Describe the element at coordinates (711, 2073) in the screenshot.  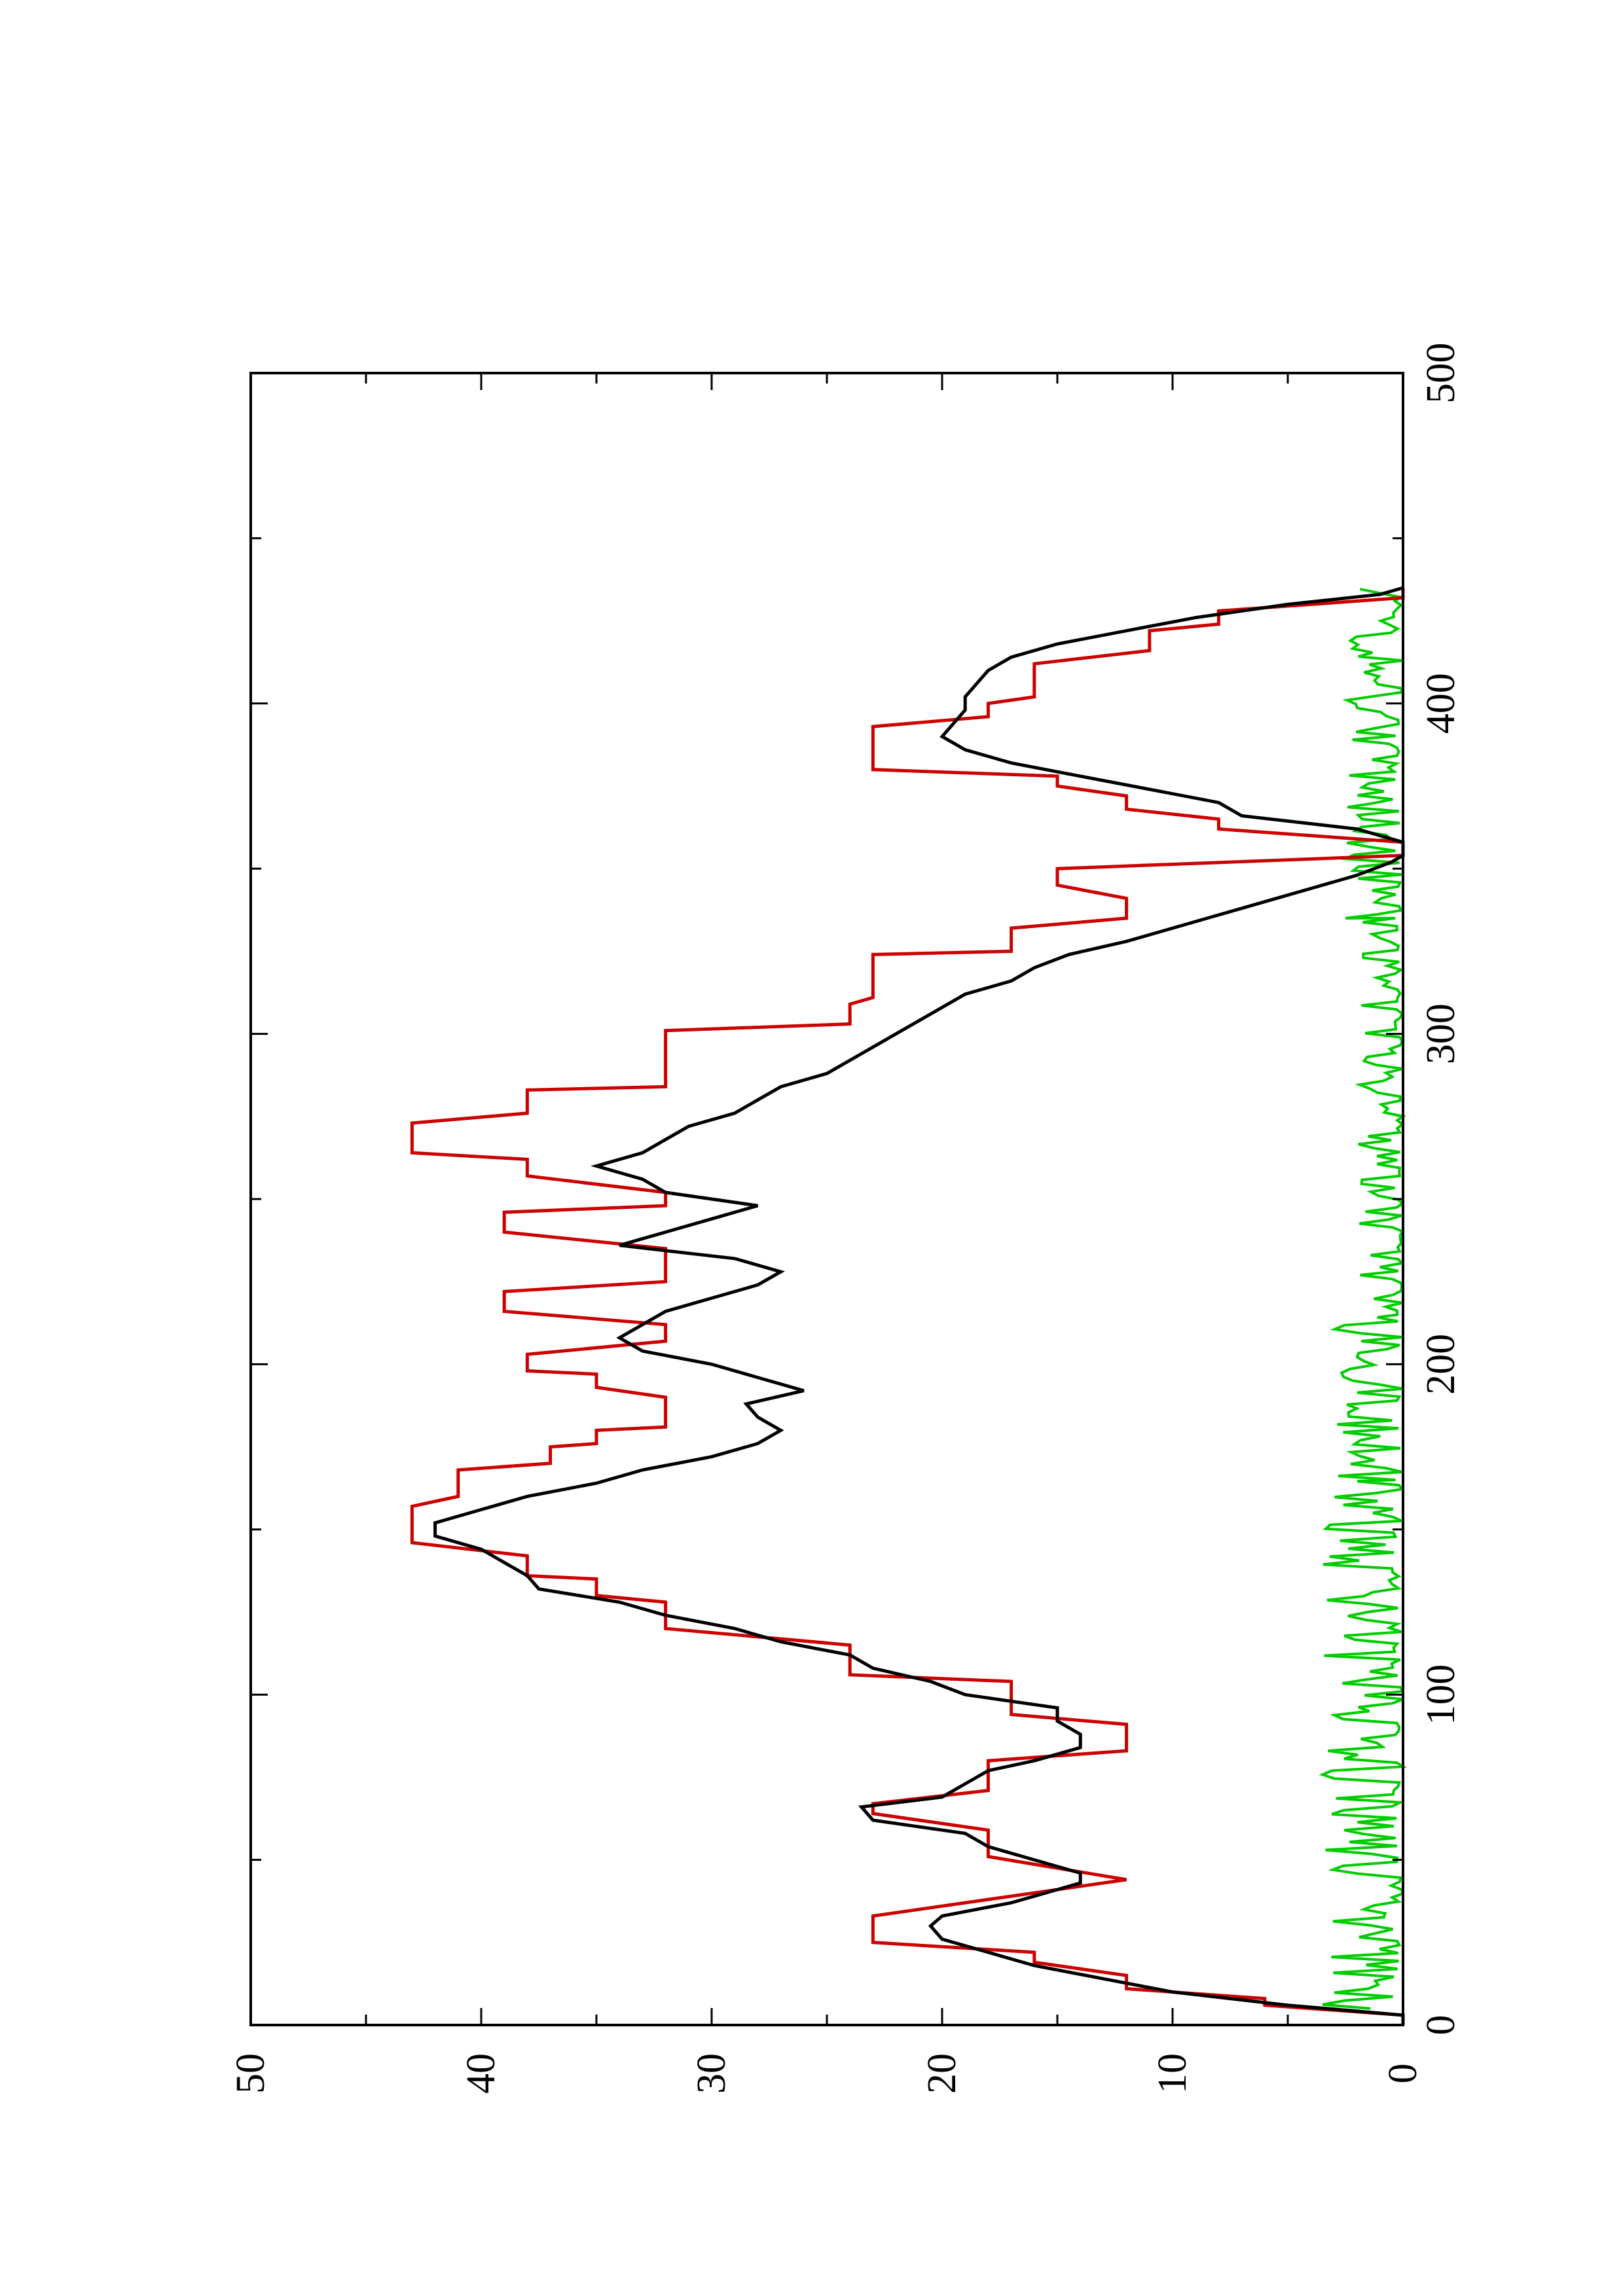
I see `y-tick-label: 30` at that location.